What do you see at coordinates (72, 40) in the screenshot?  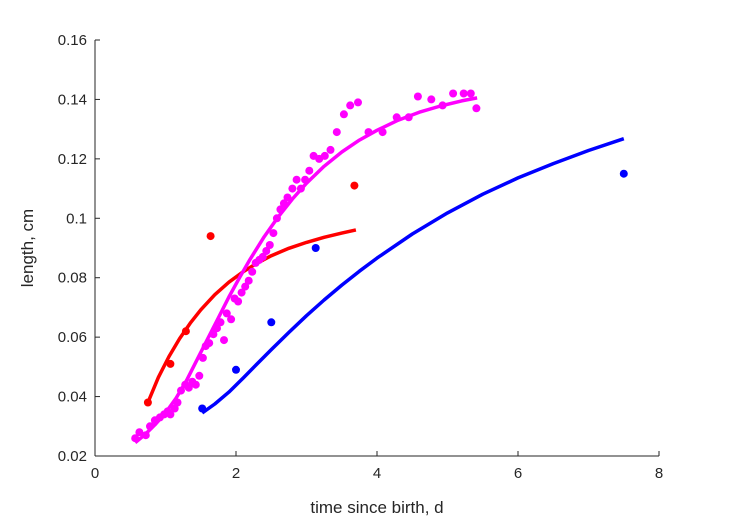 I see `y-tick-label: 0.16` at bounding box center [72, 40].